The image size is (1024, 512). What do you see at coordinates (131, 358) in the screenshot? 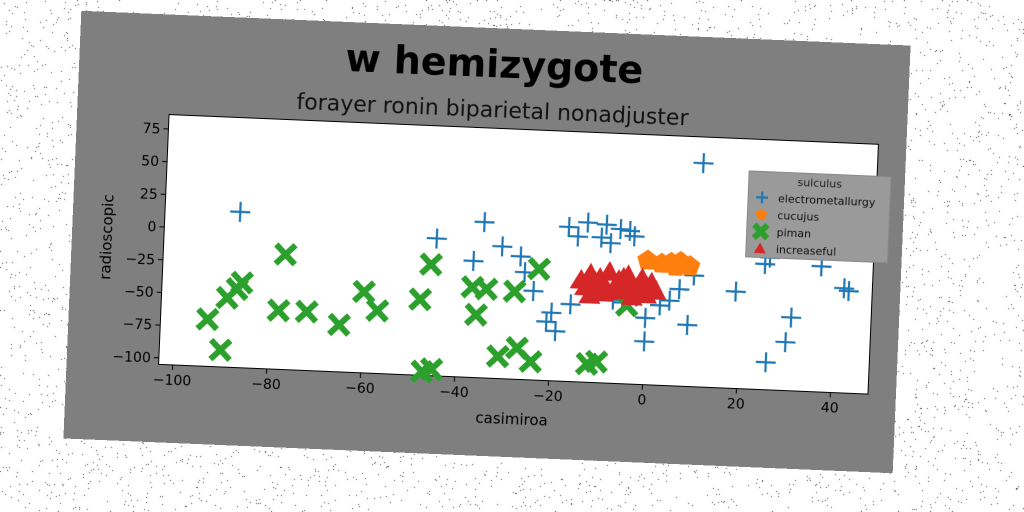
I see `y-tick-label: −100` at bounding box center [131, 358].